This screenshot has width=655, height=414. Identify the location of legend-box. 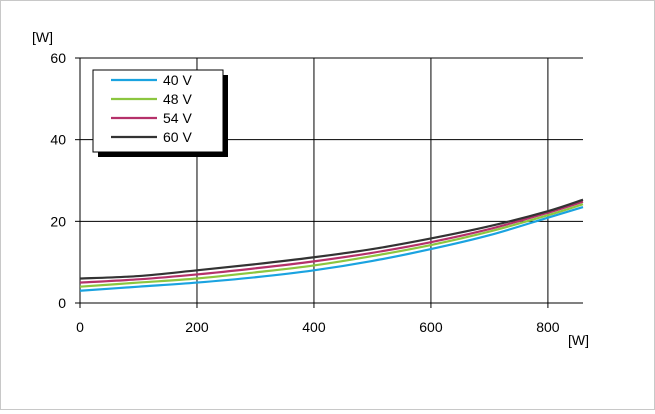
(158, 111).